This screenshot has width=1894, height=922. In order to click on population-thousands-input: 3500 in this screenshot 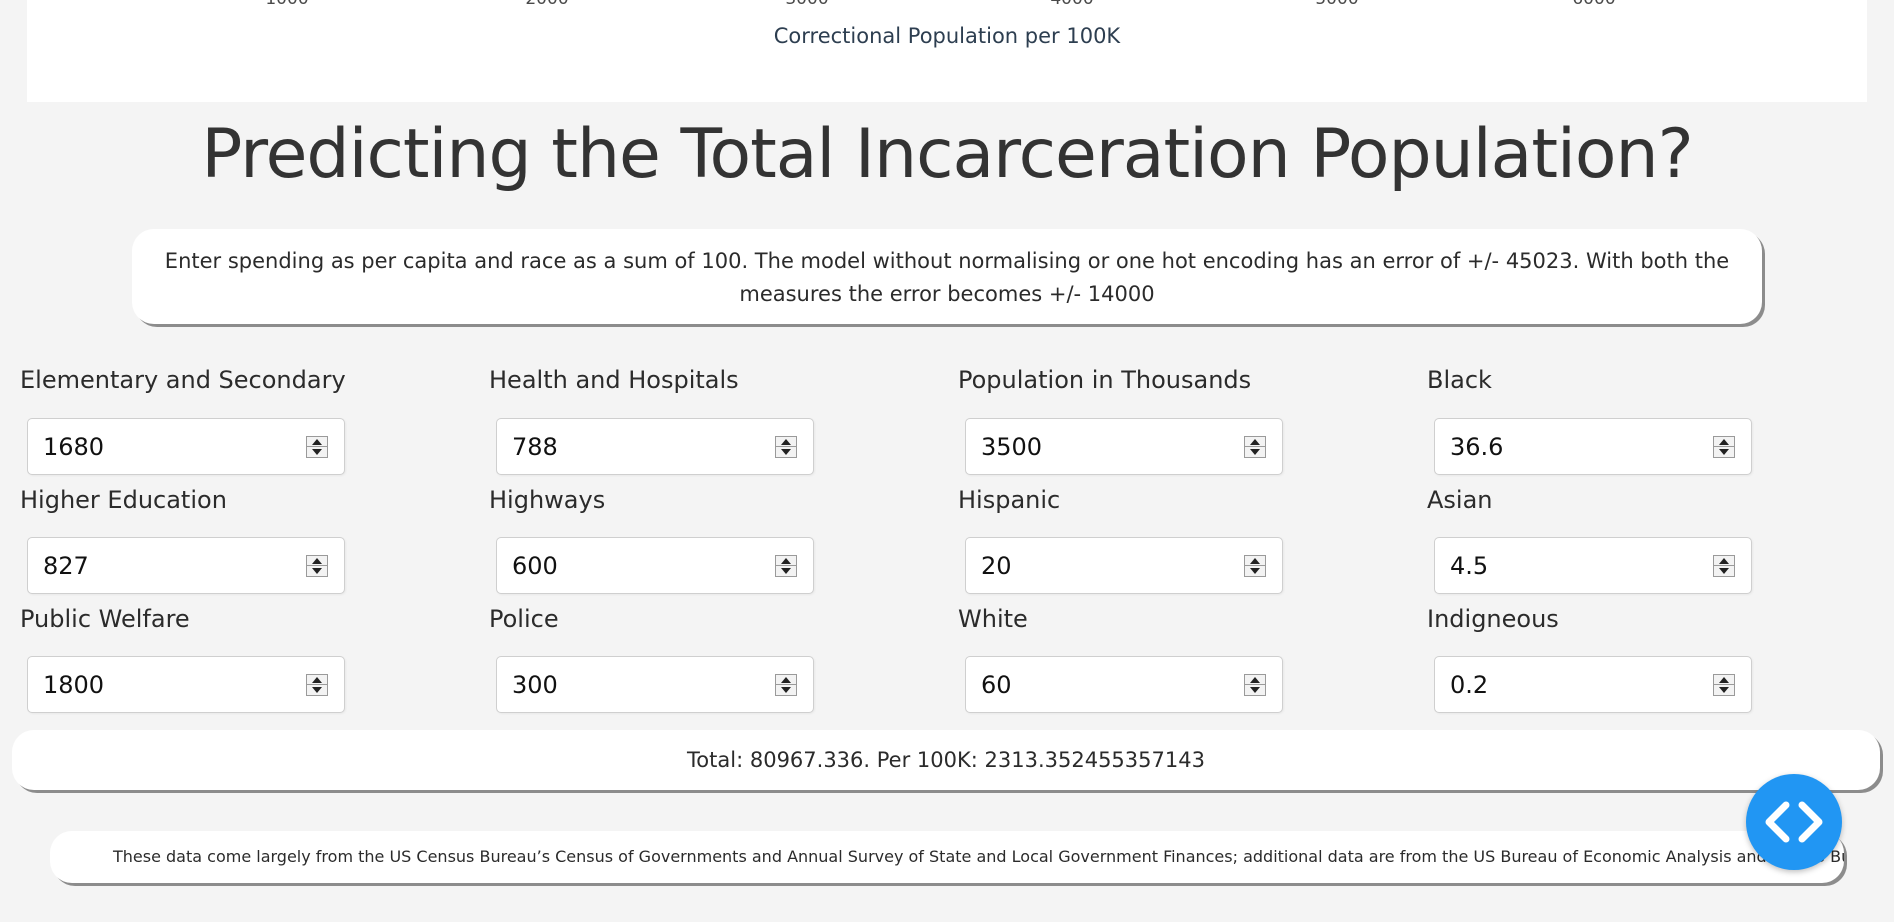, I will do `click(1124, 446)`.